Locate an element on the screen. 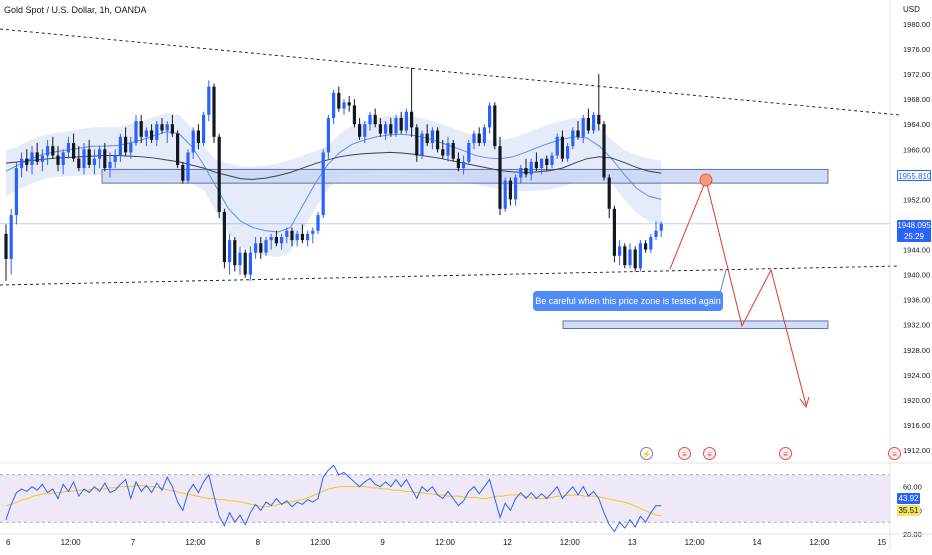 The height and width of the screenshot is (555, 932). rsi-value-tag: 43.92 is located at coordinates (908, 498).